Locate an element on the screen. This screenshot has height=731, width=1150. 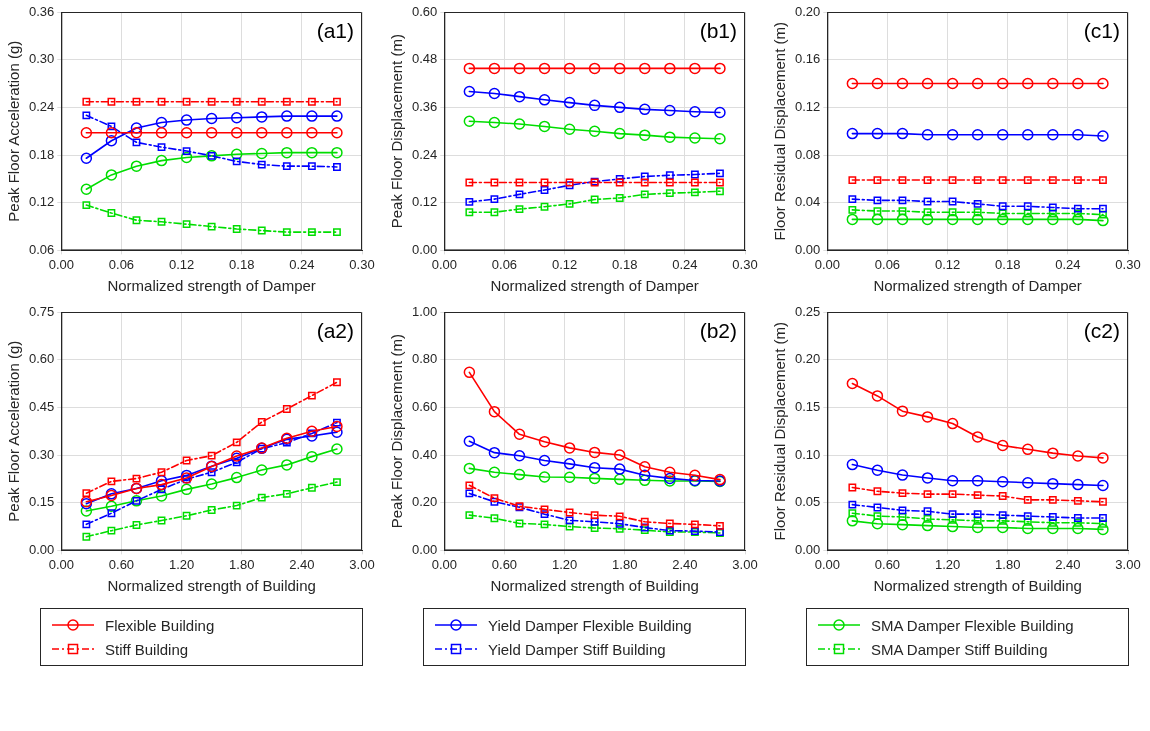
legend-label: SMA Damper Stiff Building is located at coordinates (959, 649).